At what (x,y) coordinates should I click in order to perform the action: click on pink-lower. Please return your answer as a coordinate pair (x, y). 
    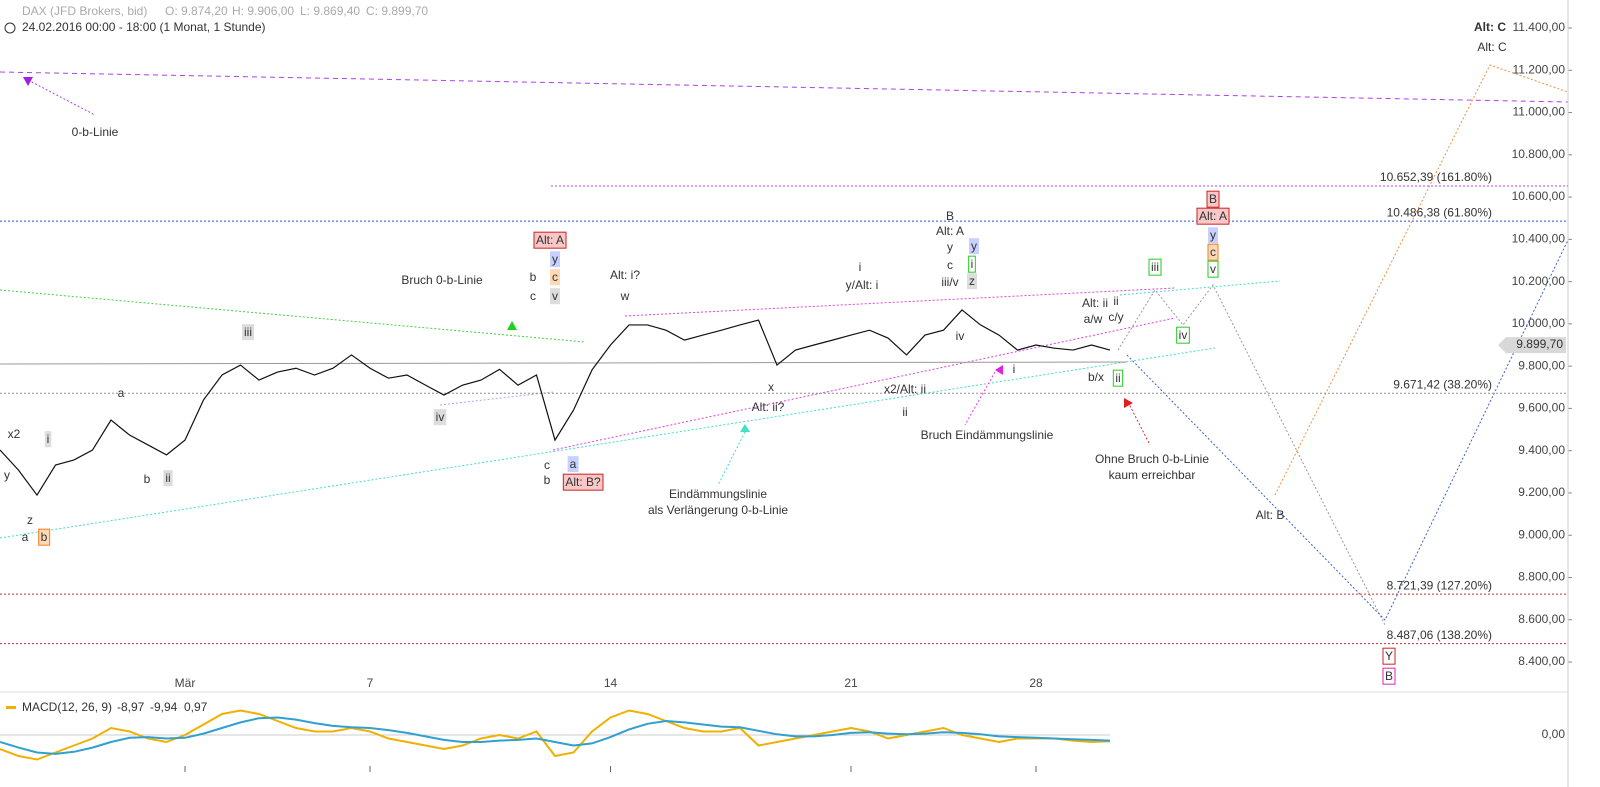
    Looking at the image, I should click on (864, 384).